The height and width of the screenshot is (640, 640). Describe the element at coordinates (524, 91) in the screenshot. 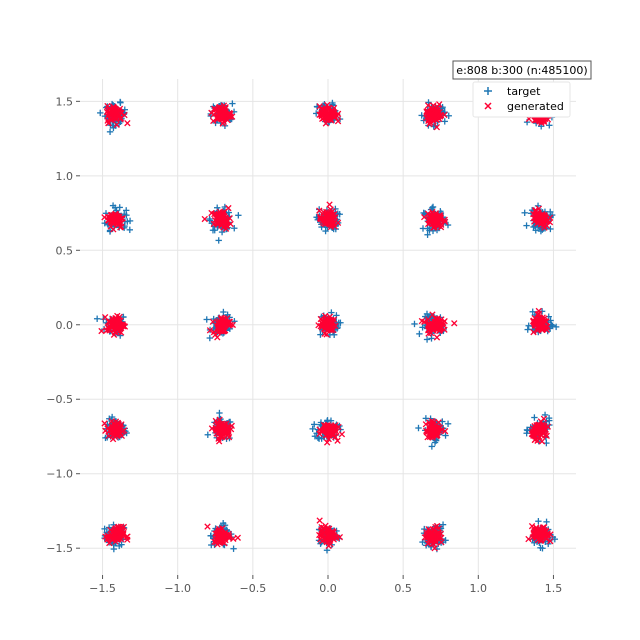

I see `legend-label-target: target` at that location.